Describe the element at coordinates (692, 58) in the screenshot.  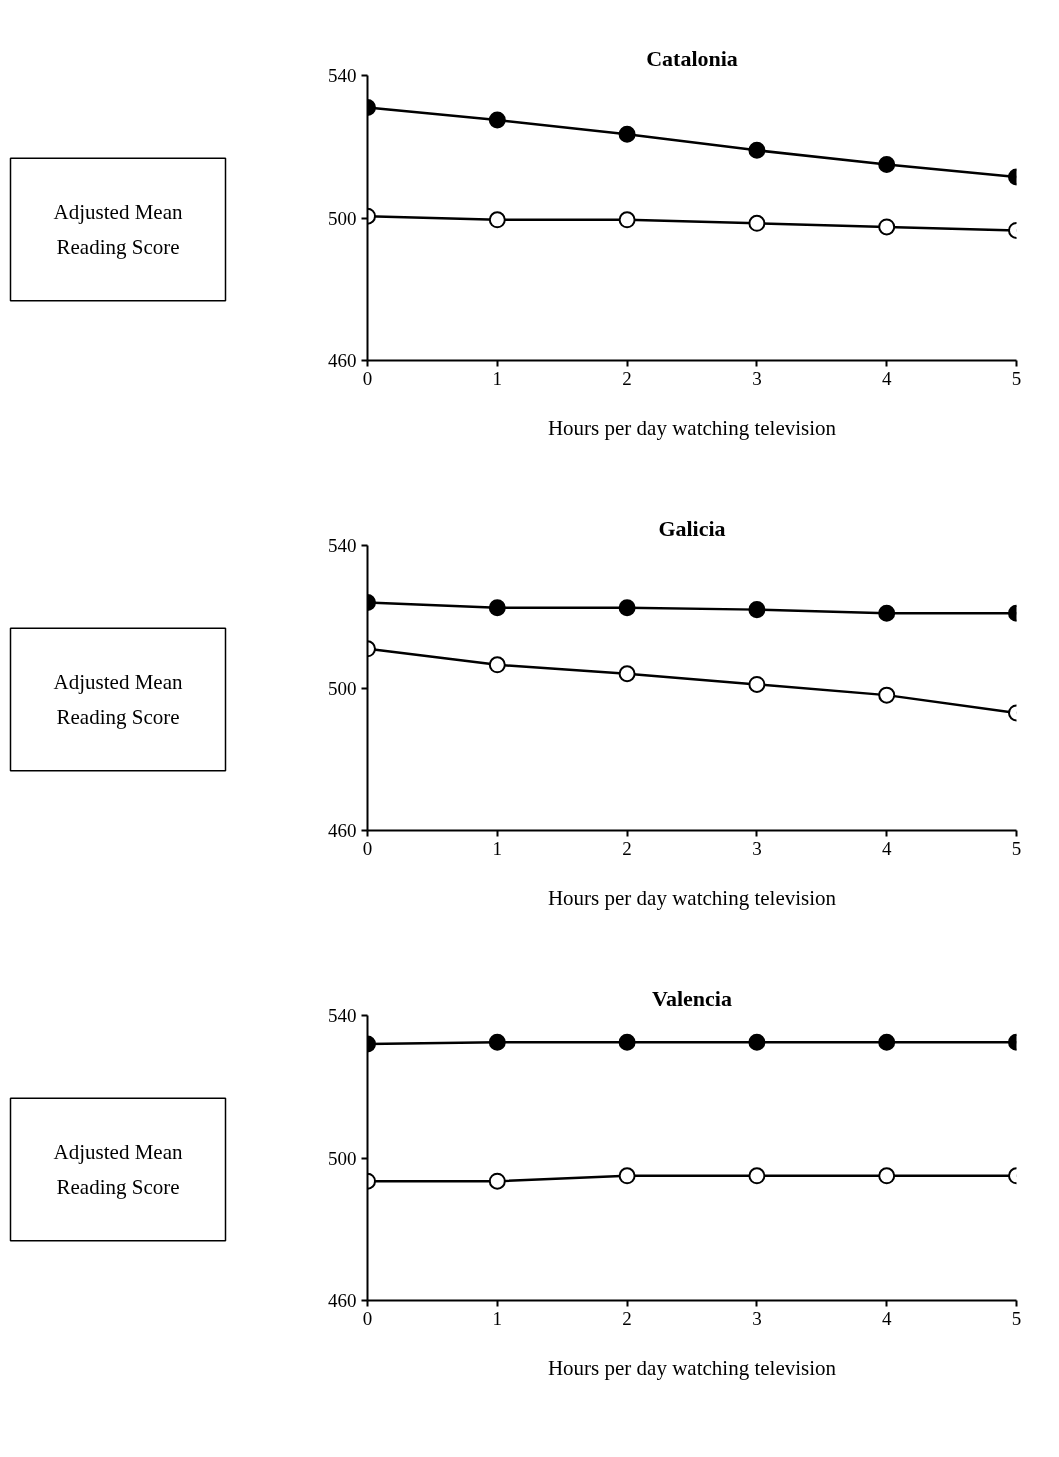
I see `chart-title: Catalonia` at that location.